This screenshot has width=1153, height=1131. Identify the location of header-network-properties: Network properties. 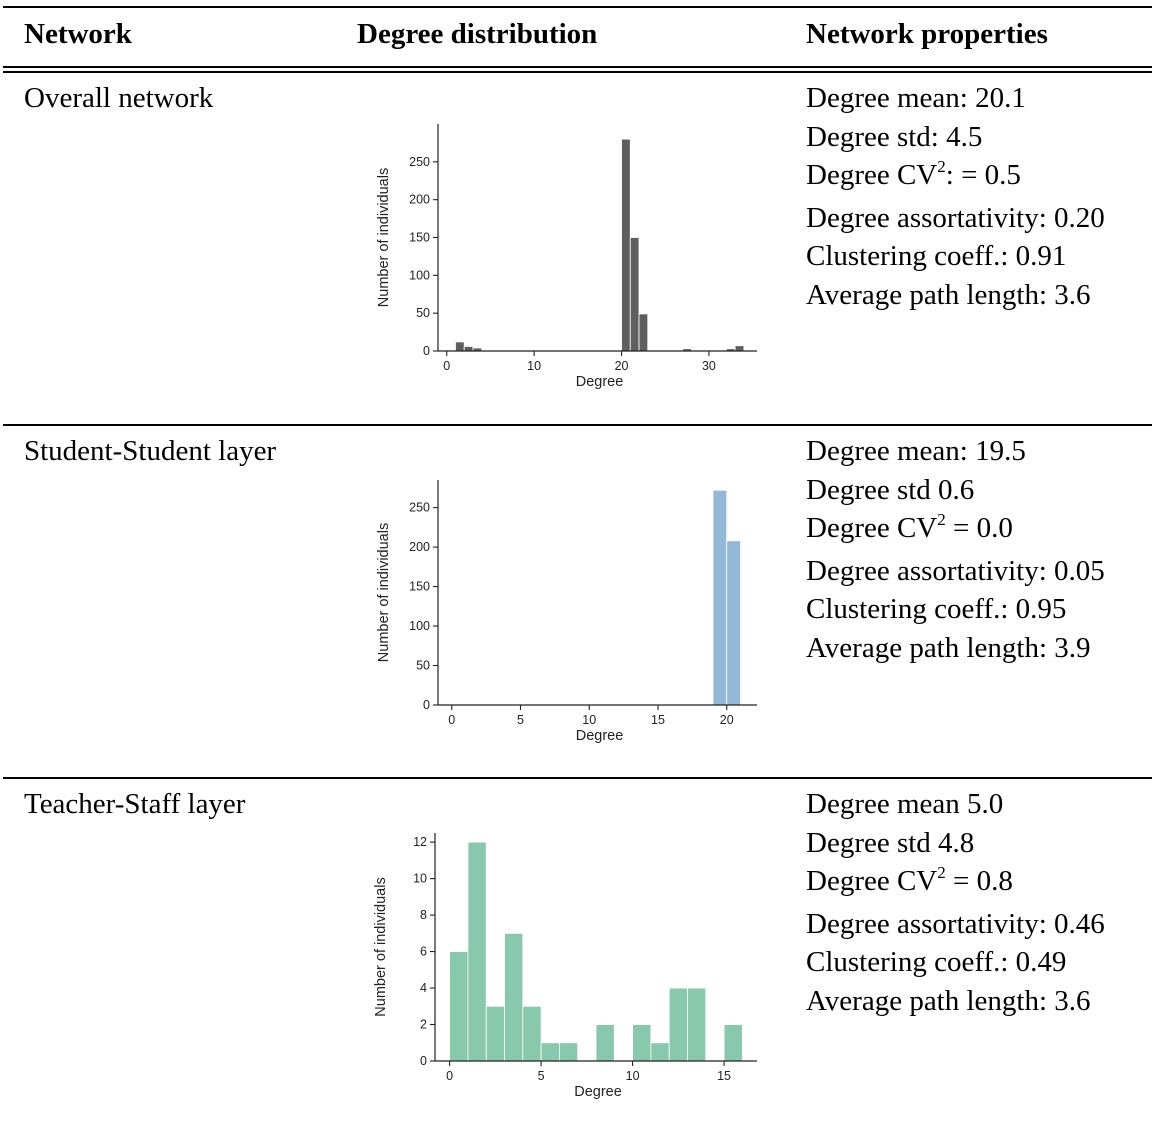
(927, 34).